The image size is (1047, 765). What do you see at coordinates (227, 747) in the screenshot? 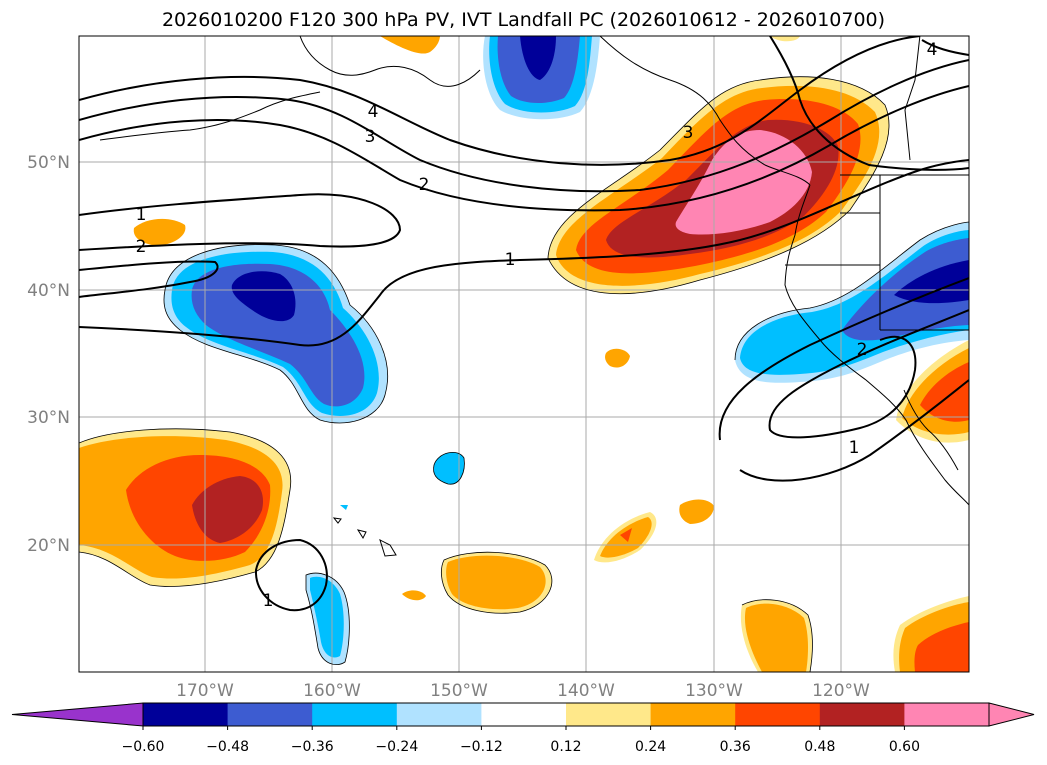
I see `colorbar-tick-label: −0.48` at bounding box center [227, 747].